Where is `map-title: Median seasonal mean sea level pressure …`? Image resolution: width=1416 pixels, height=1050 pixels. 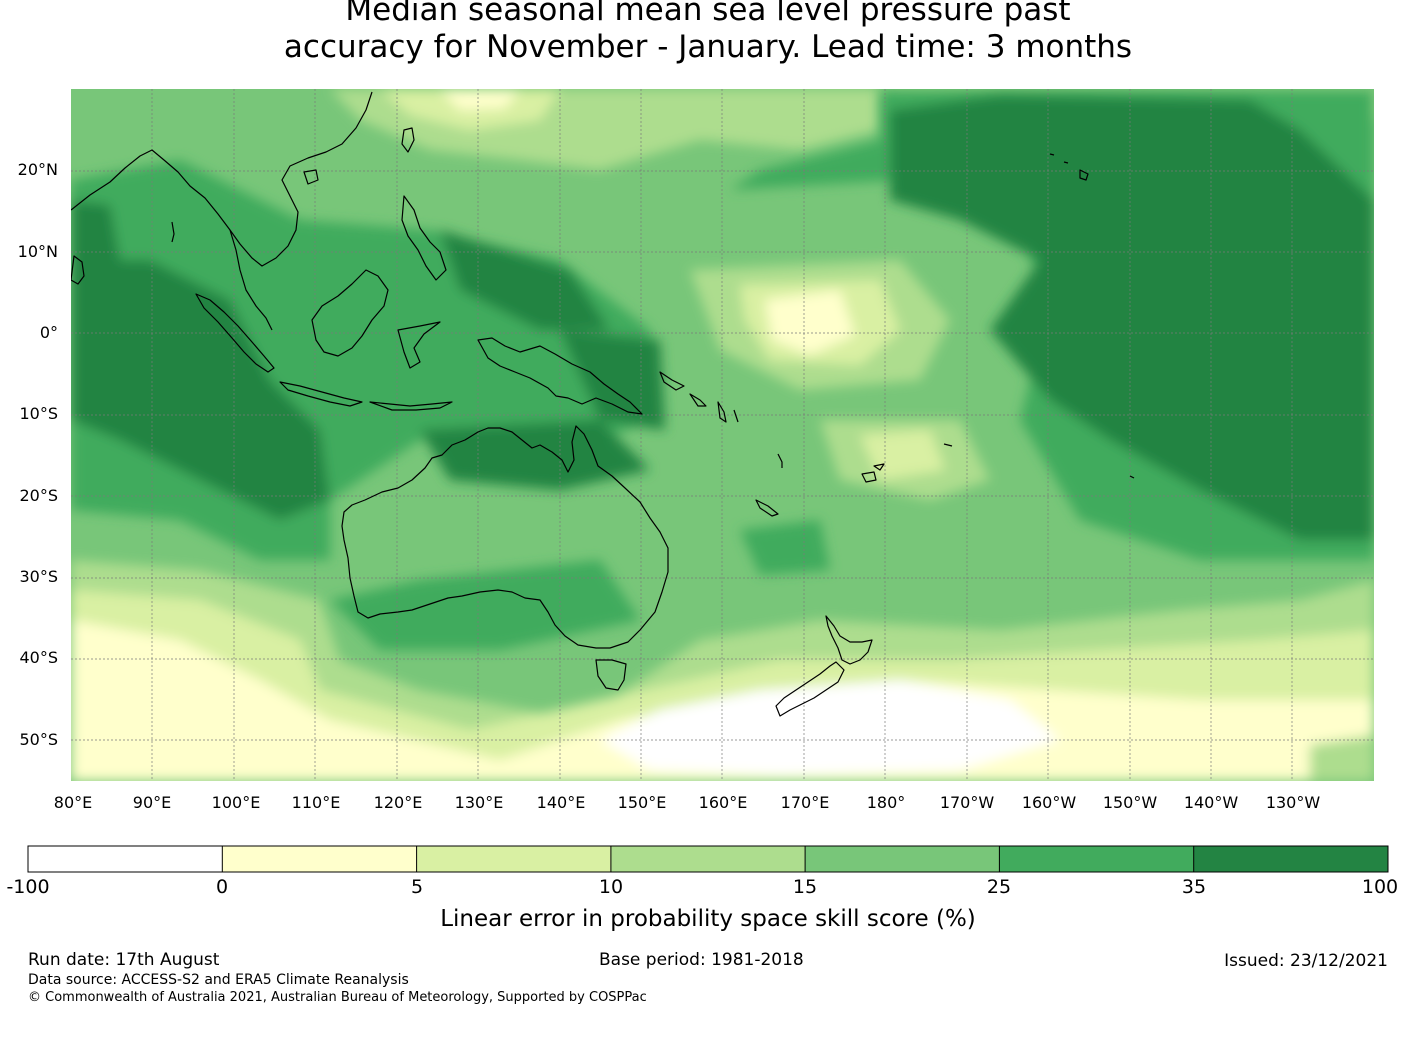 map-title: Median seasonal mean sea level pressure … is located at coordinates (708, 33).